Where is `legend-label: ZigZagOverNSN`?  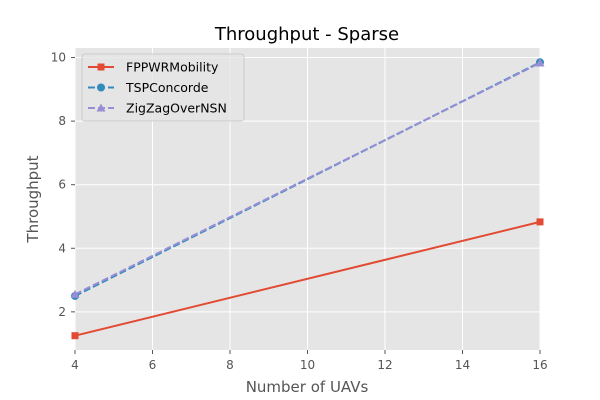
legend-label: ZigZagOverNSN is located at coordinates (176, 108).